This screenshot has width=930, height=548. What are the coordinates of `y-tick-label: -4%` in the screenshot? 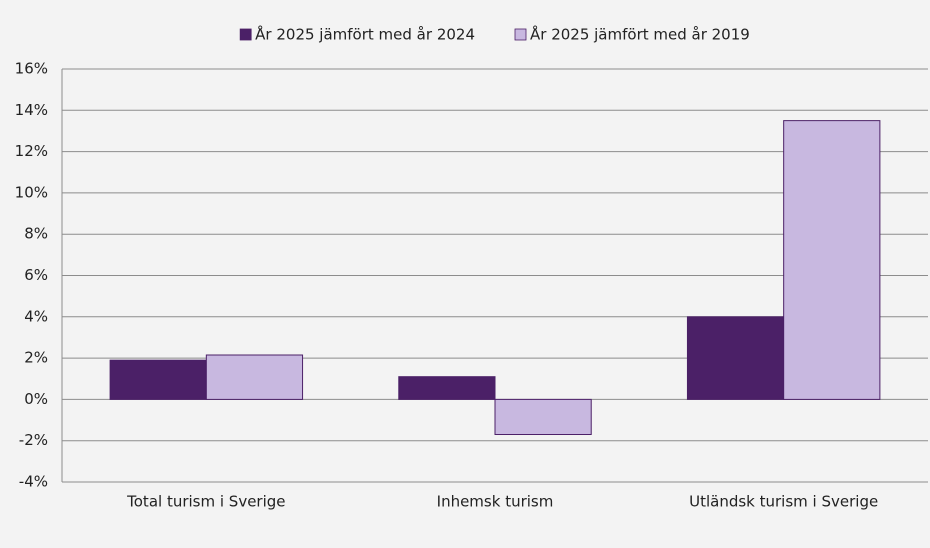 It's located at (33, 482).